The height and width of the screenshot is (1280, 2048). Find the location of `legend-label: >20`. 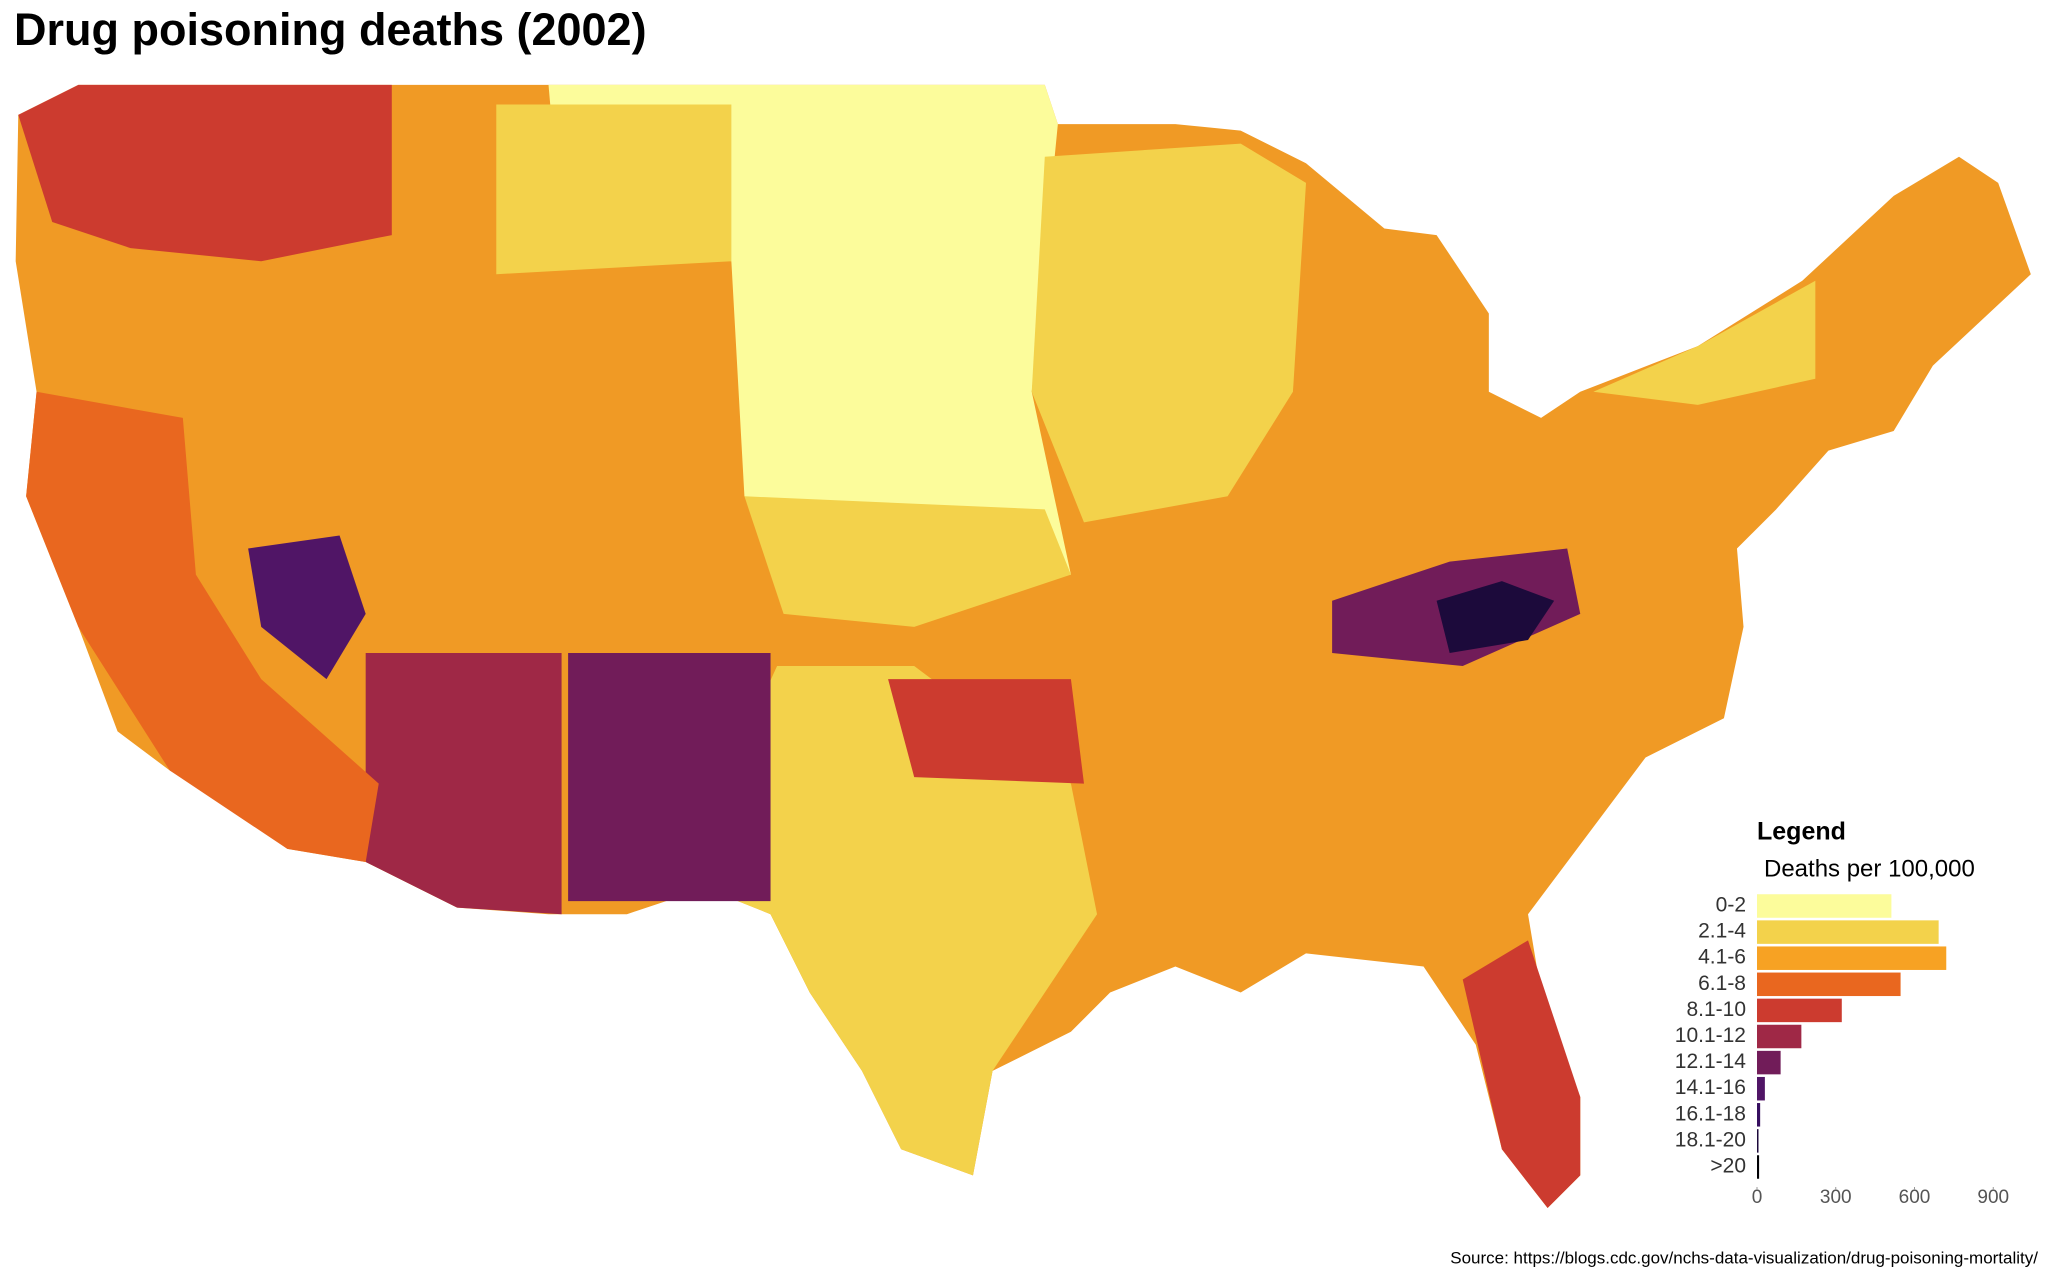

legend-label: >20 is located at coordinates (1728, 1166).